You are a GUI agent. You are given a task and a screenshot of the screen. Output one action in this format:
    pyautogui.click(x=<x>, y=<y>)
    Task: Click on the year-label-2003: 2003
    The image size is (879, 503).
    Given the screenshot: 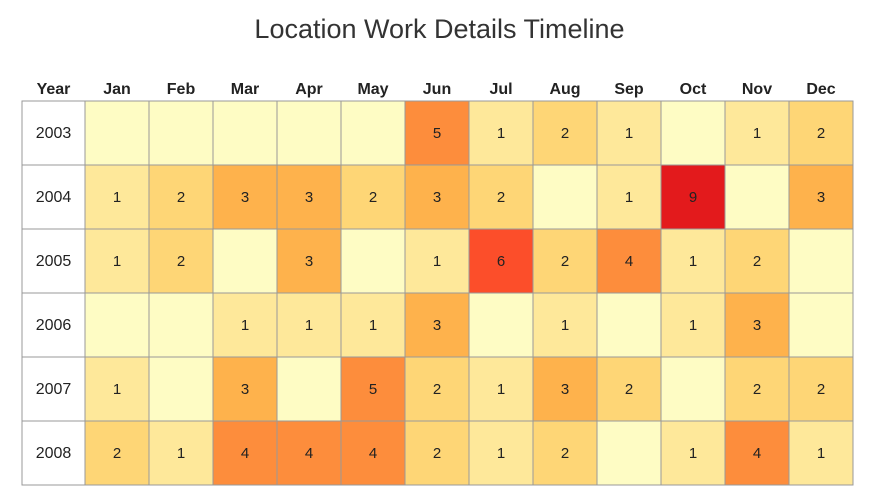 What is the action you would take?
    pyautogui.click(x=54, y=133)
    